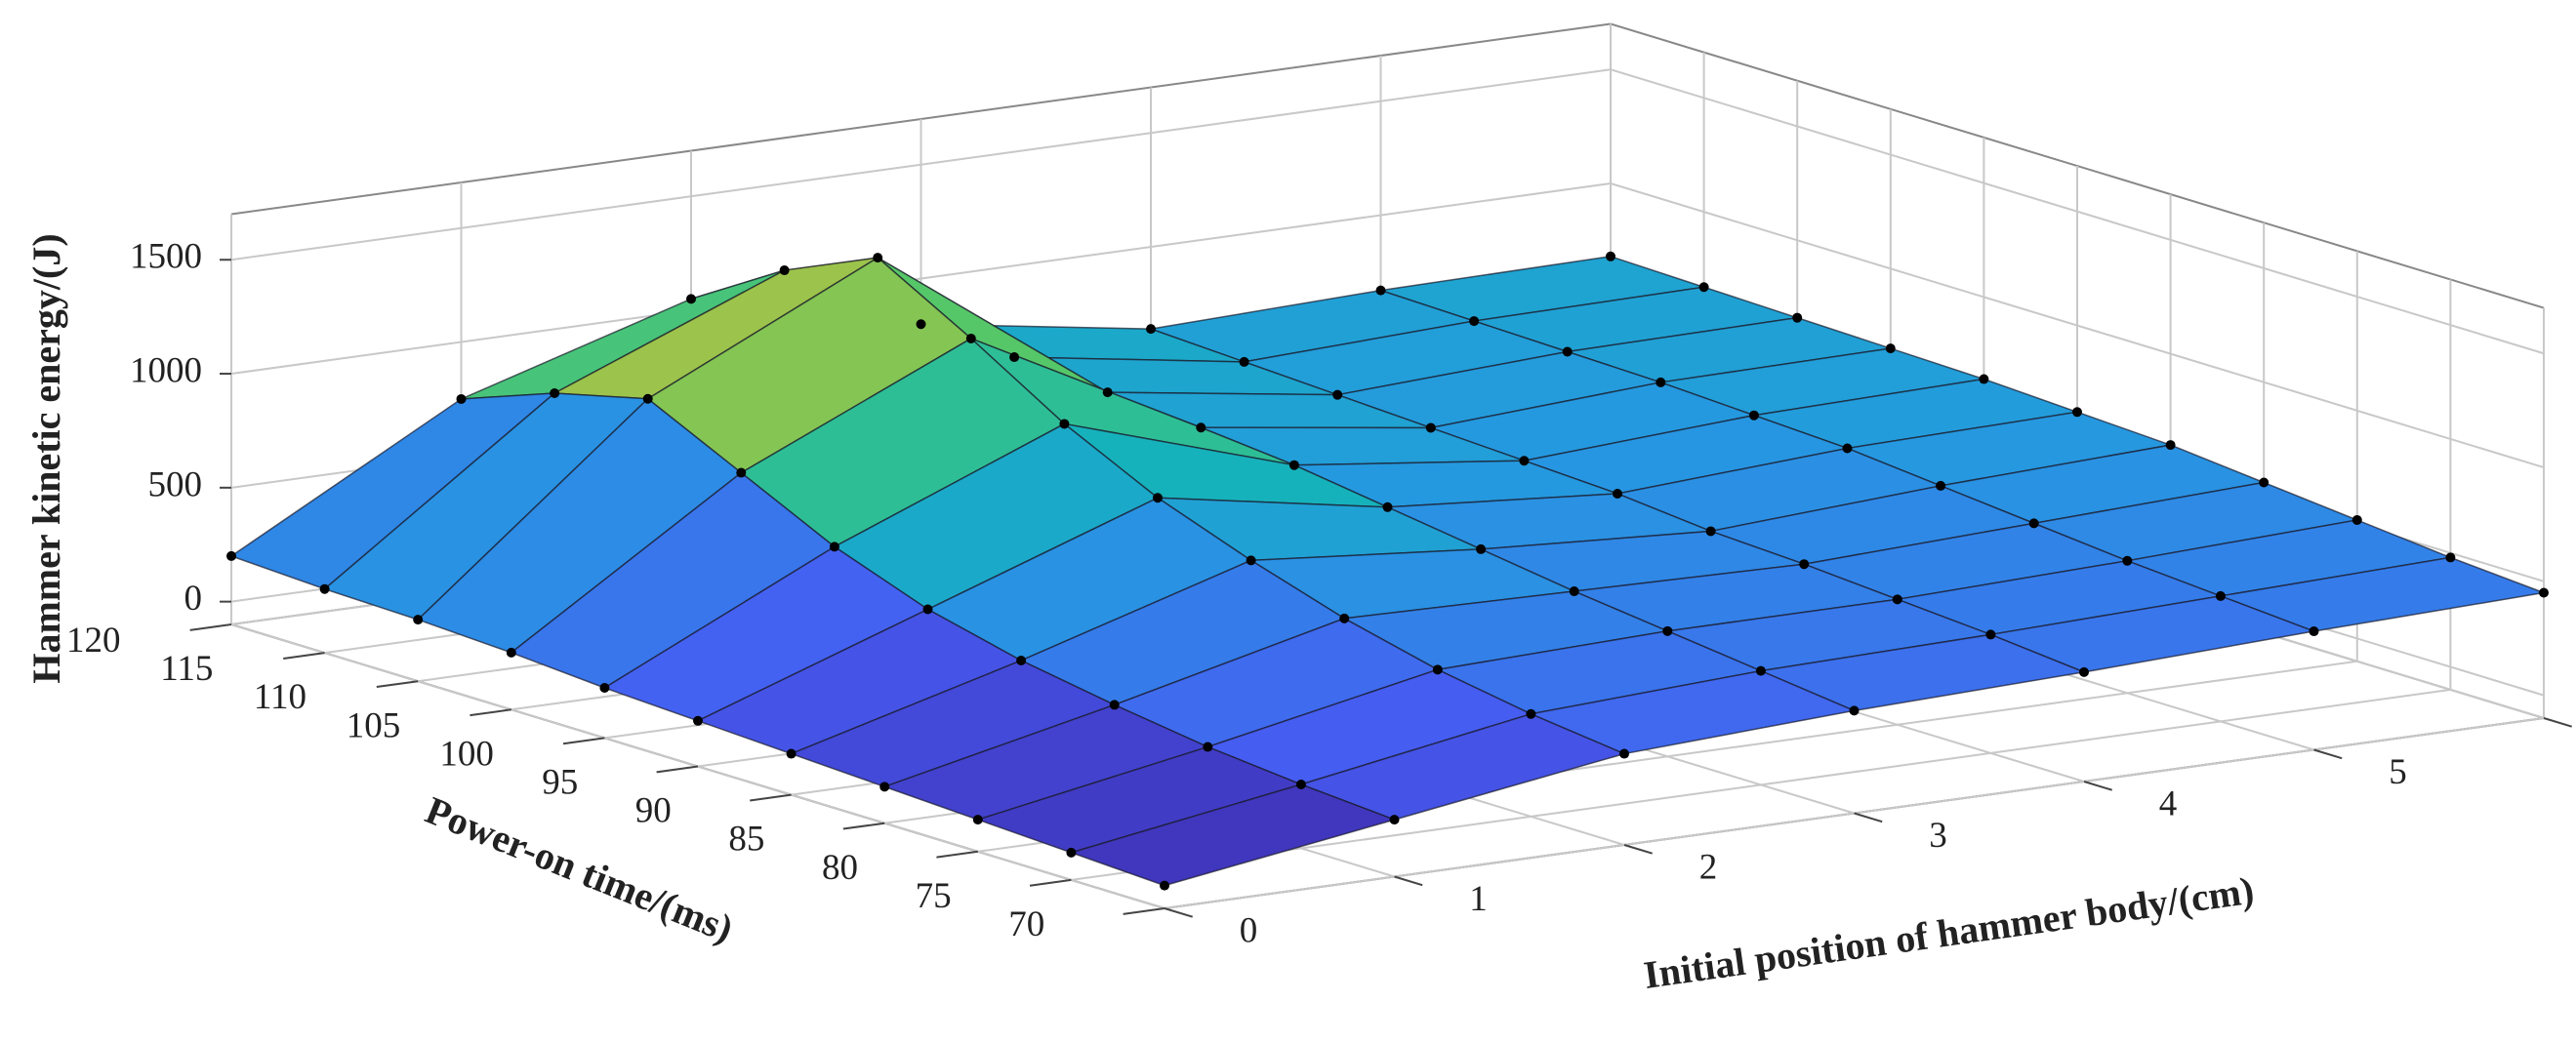 The width and height of the screenshot is (2576, 1043). I want to click on y-axis-label: Power-on time/(ms), so click(580, 868).